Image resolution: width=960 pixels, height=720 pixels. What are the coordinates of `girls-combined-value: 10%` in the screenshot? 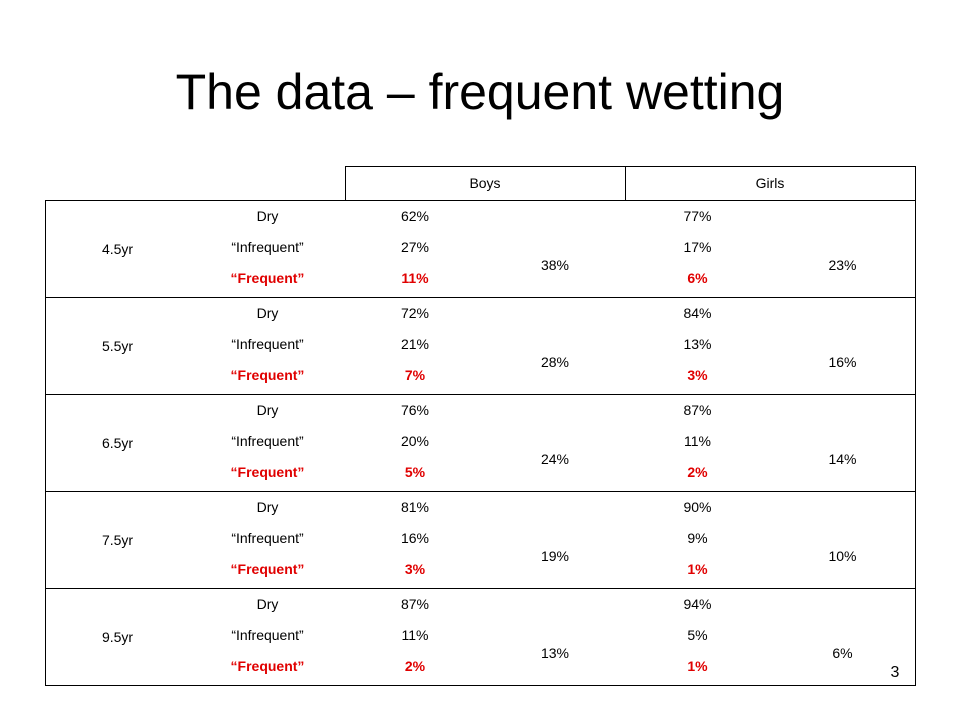 It's located at (842, 556).